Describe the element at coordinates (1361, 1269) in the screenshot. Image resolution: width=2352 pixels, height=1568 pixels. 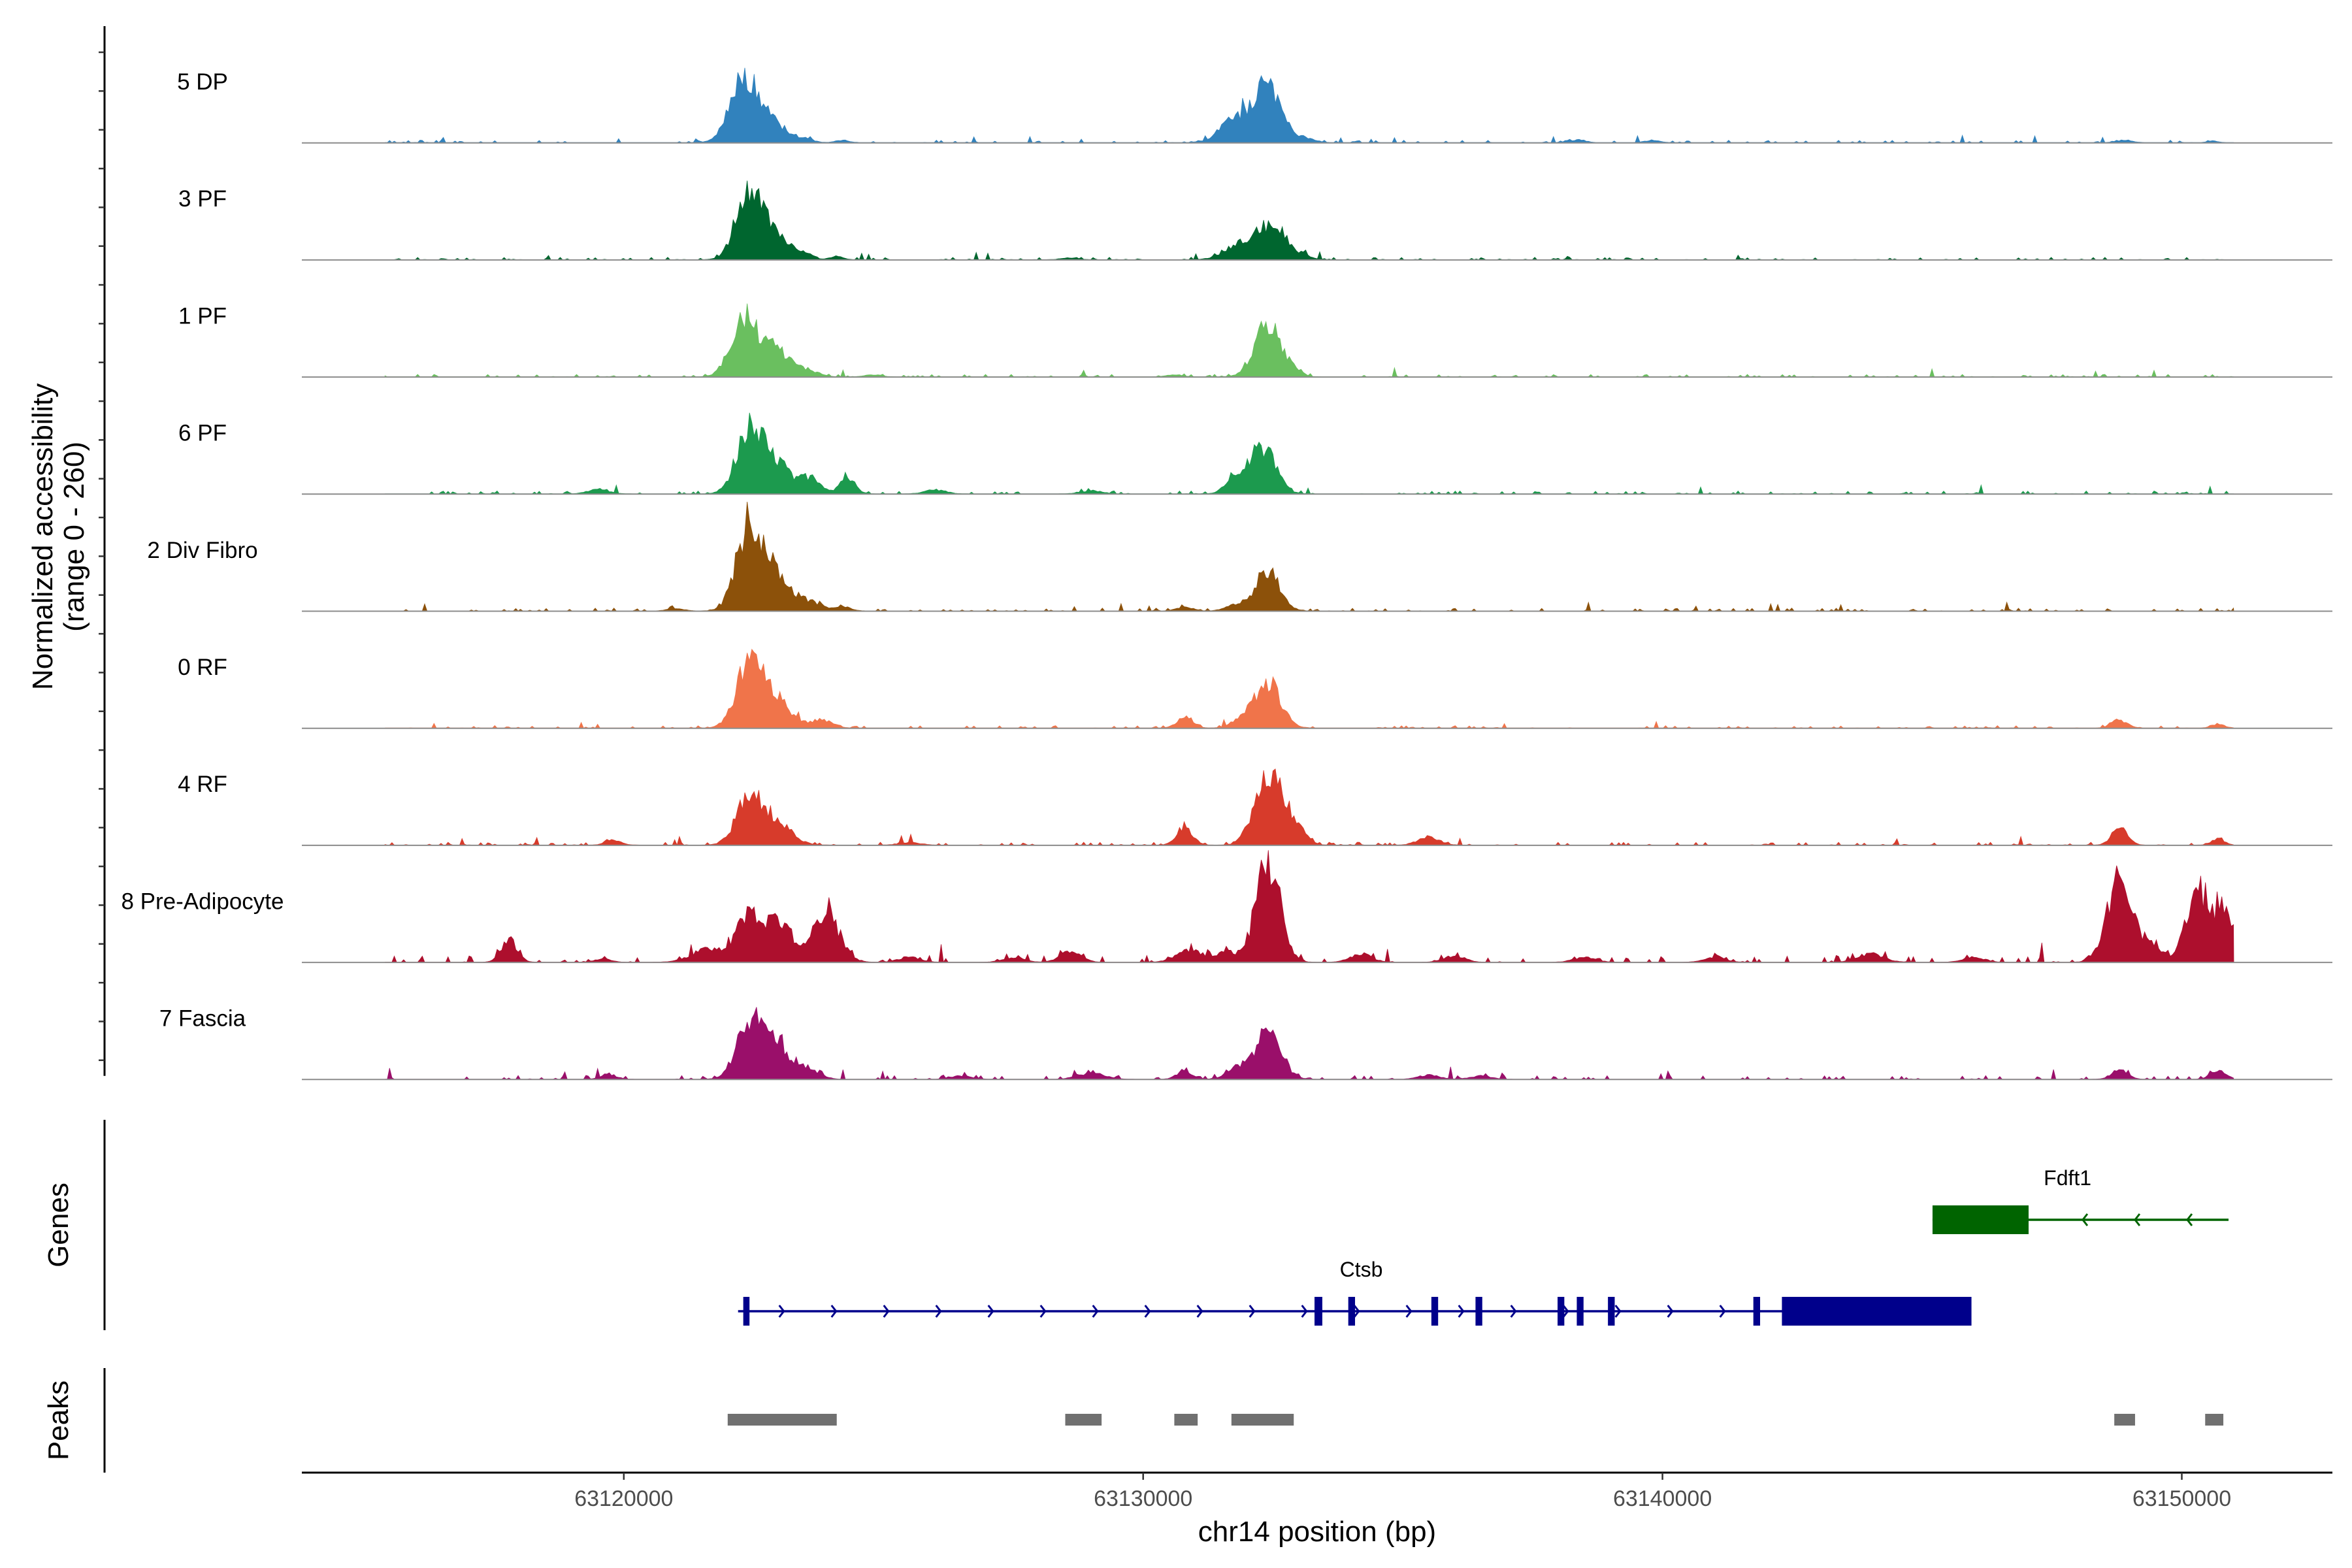
I see `gene-label: Ctsb` at that location.